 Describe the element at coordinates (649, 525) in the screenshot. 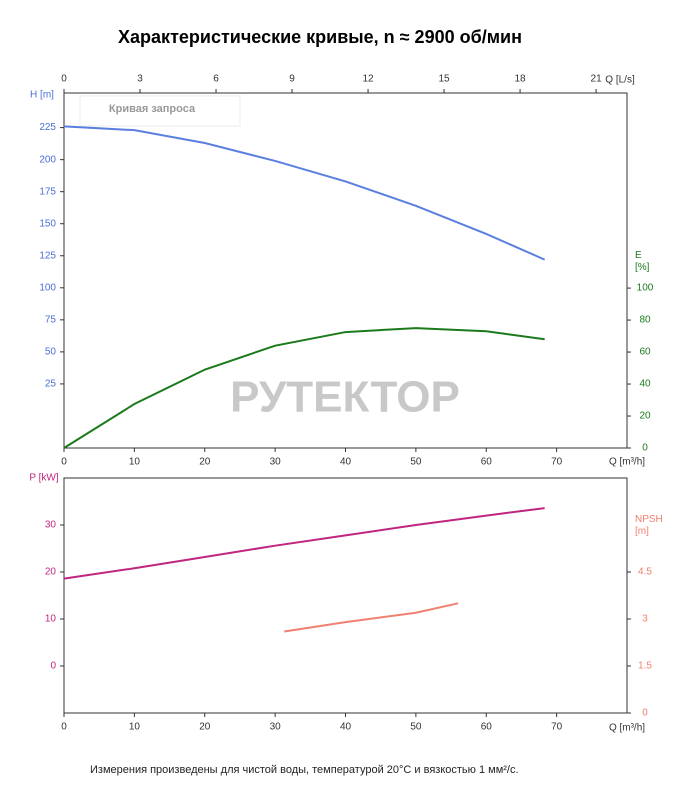

I see `y2-axis-label: NPSH [m]` at that location.